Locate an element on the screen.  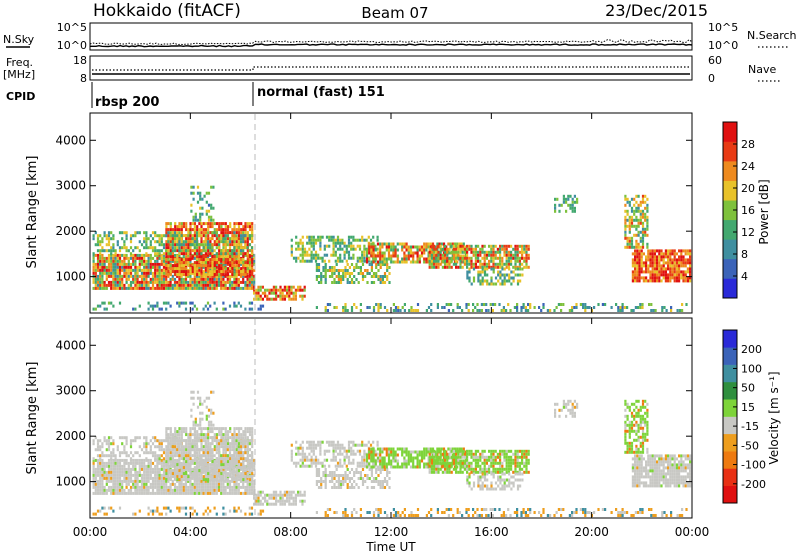
power-ytick-label: 1000 is located at coordinates (70, 277).